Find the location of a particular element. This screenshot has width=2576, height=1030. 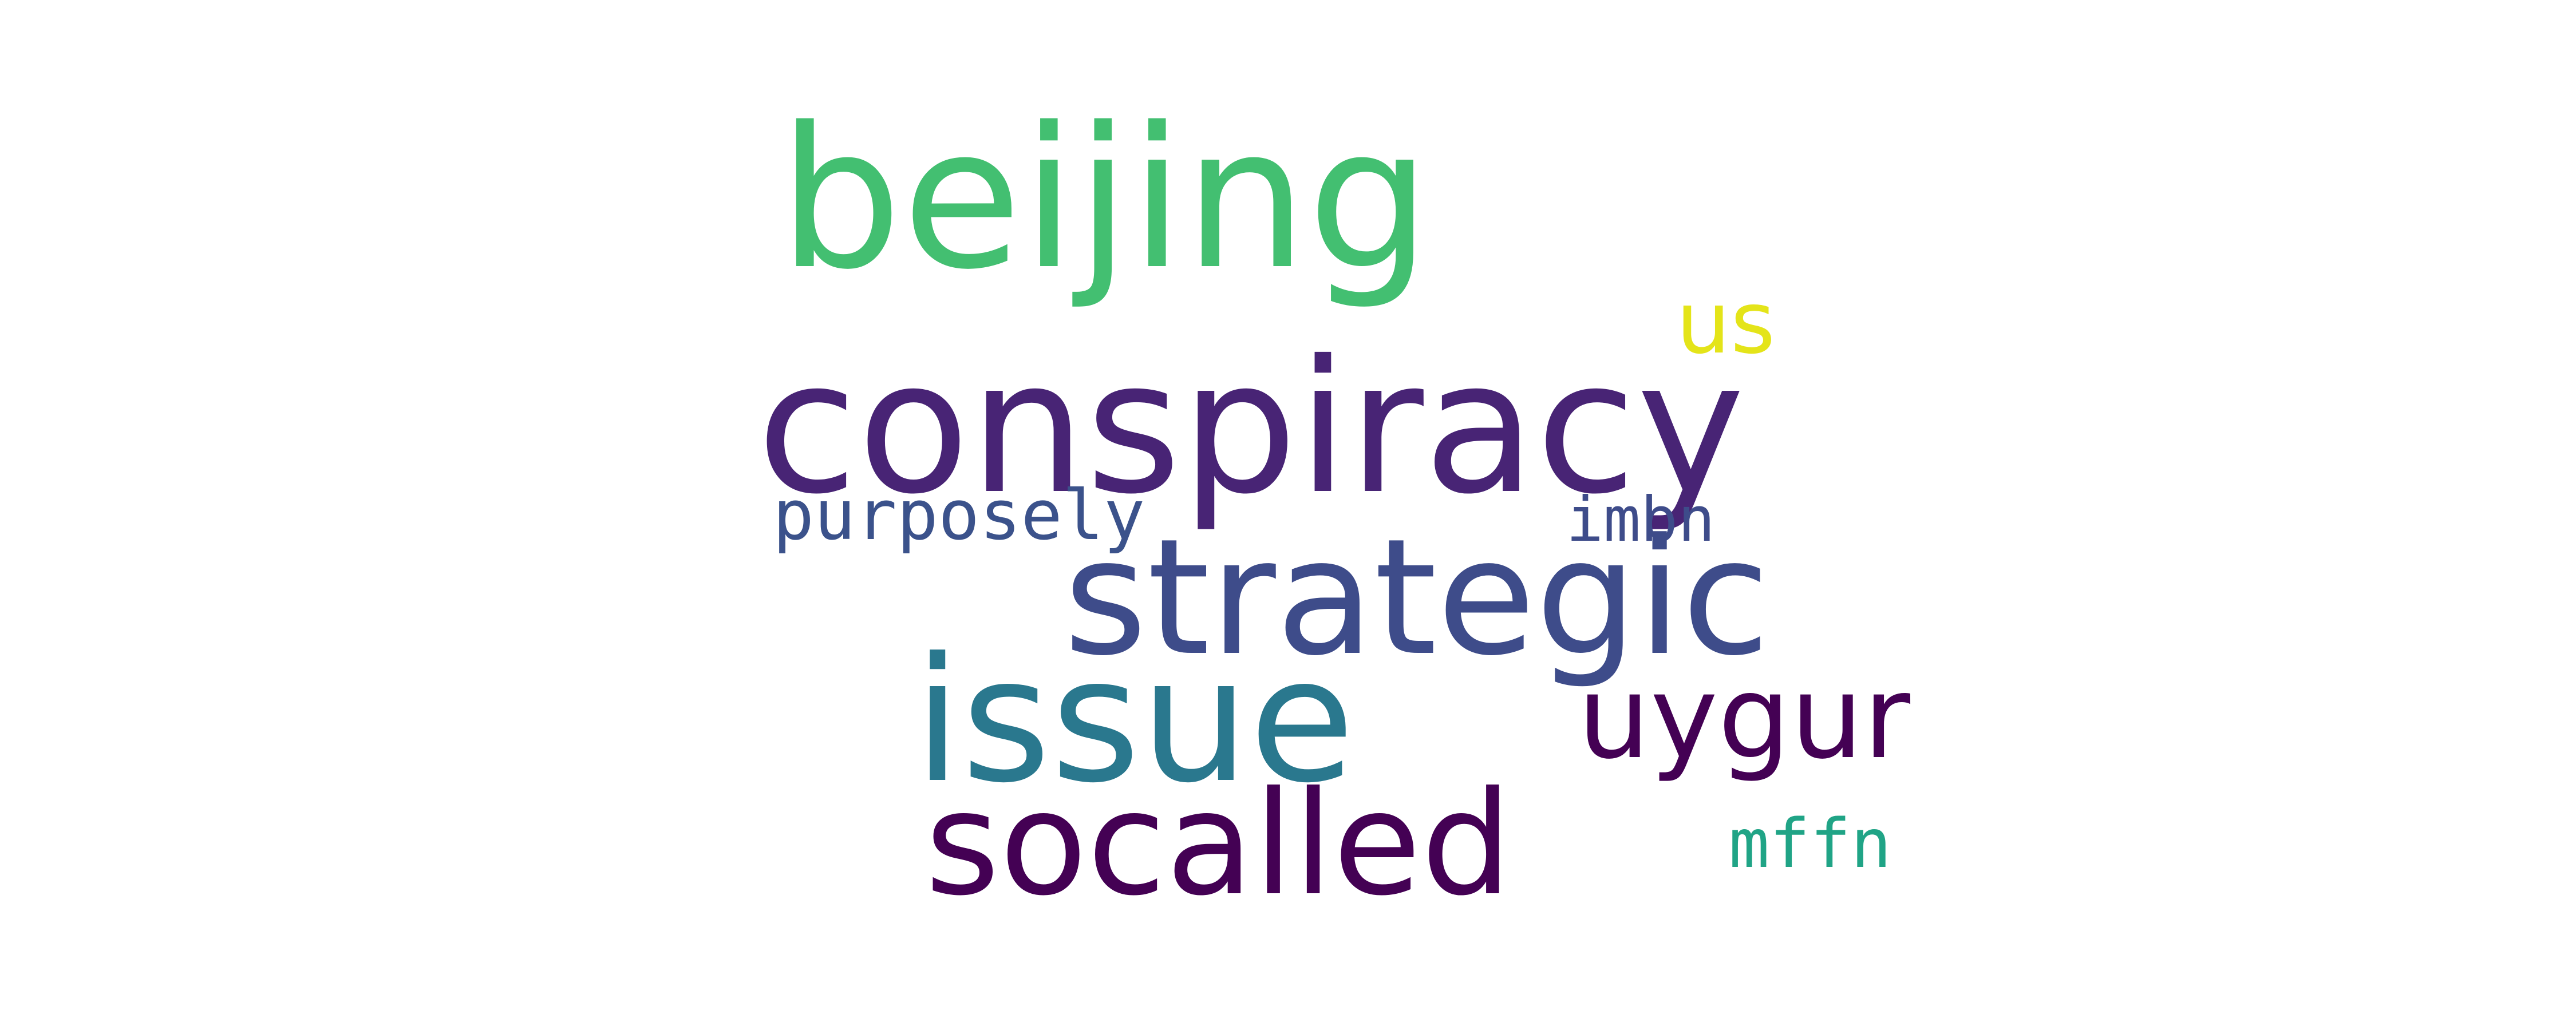

word-beijing: beijing is located at coordinates (1105, 199).